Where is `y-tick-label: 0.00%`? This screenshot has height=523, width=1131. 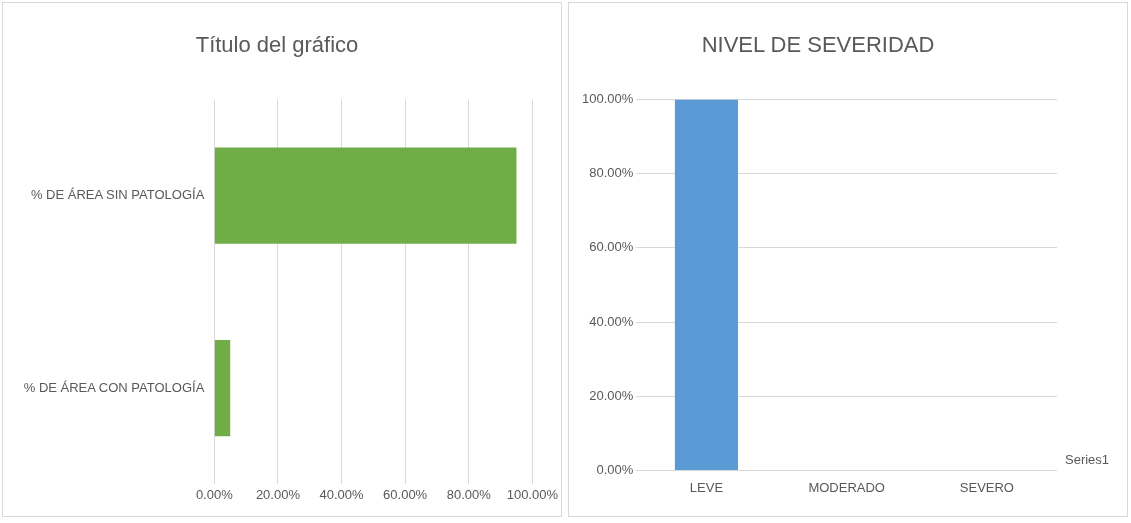
y-tick-label: 0.00% is located at coordinates (615, 469).